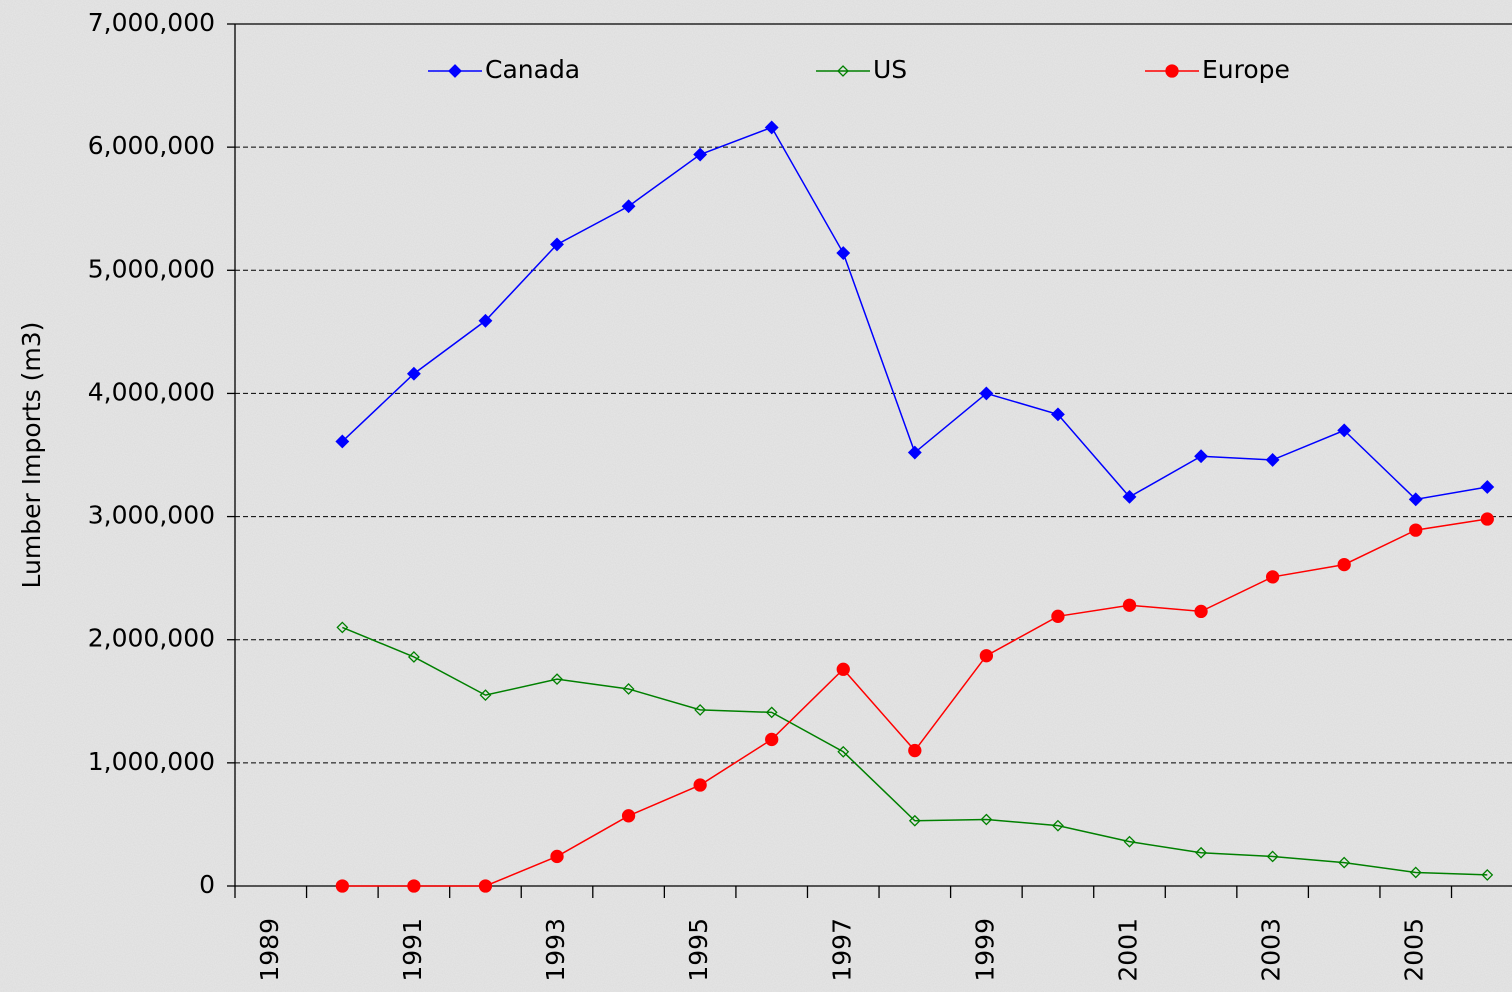 This screenshot has height=992, width=1512. What do you see at coordinates (555, 950) in the screenshot?
I see `x-tick-label: 1993` at bounding box center [555, 950].